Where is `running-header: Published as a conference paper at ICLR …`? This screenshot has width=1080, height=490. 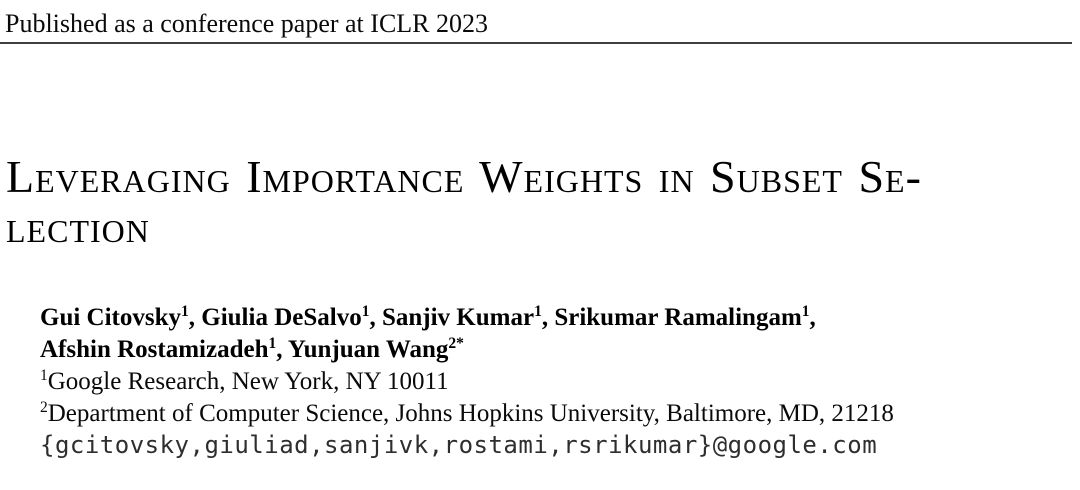
running-header: Published as a conference paper at ICLR … is located at coordinates (540, 18).